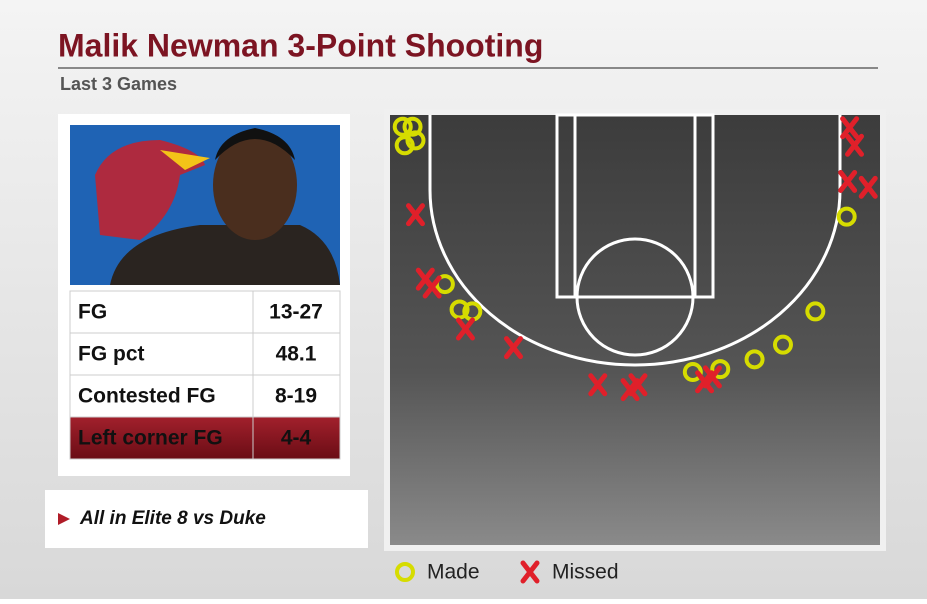 The width and height of the screenshot is (927, 604). What do you see at coordinates (296, 312) in the screenshot?
I see `row-value: 13-27` at bounding box center [296, 312].